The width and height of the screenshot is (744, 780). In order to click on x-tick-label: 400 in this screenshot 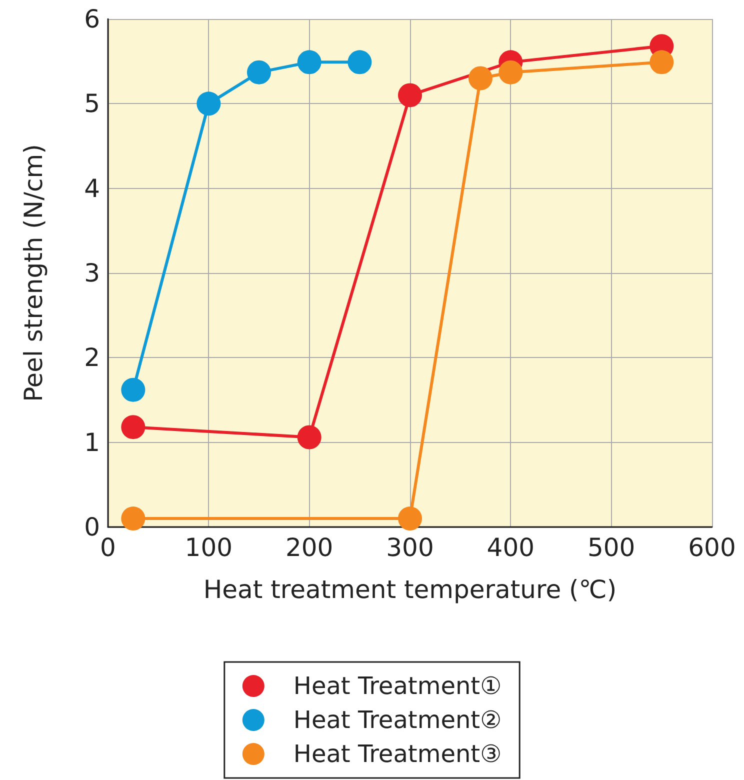, I will do `click(510, 547)`.